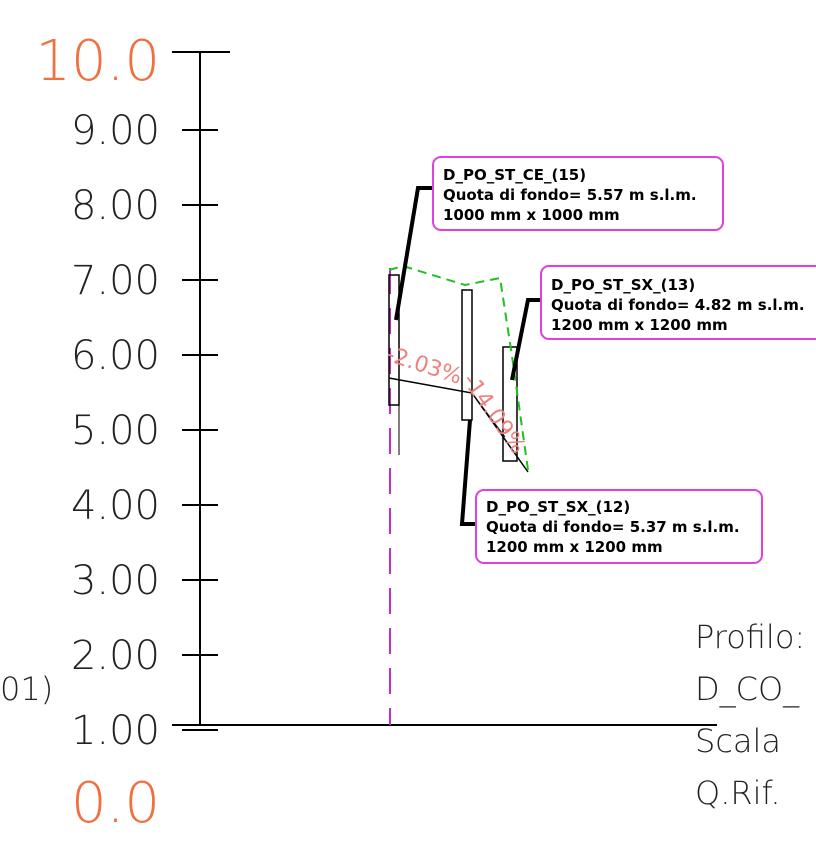 Image resolution: width=816 pixels, height=844 pixels. Describe the element at coordinates (115, 281) in the screenshot. I see `tick-label-7: 7.00` at that location.